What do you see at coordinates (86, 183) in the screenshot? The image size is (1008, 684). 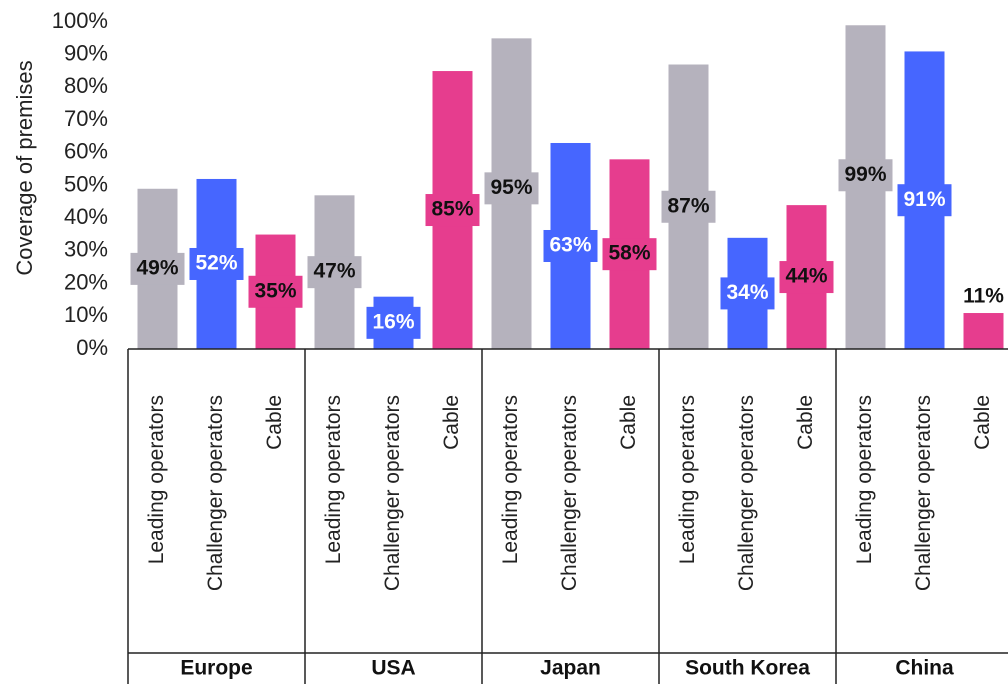 I see `y-tick-label: 50%` at bounding box center [86, 183].